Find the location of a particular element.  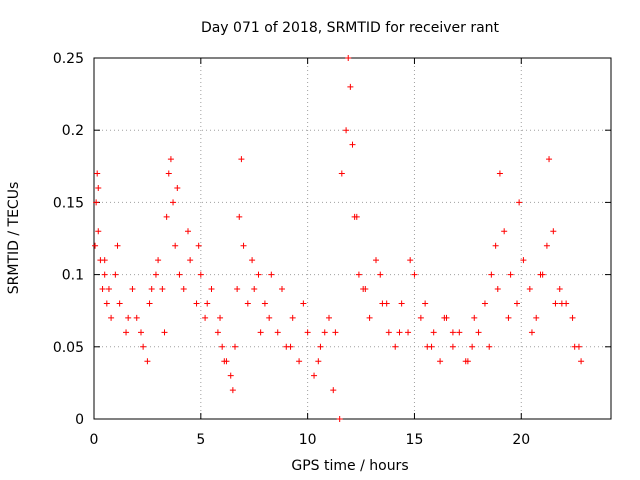

x-tick-label: 10 is located at coordinates (308, 440).